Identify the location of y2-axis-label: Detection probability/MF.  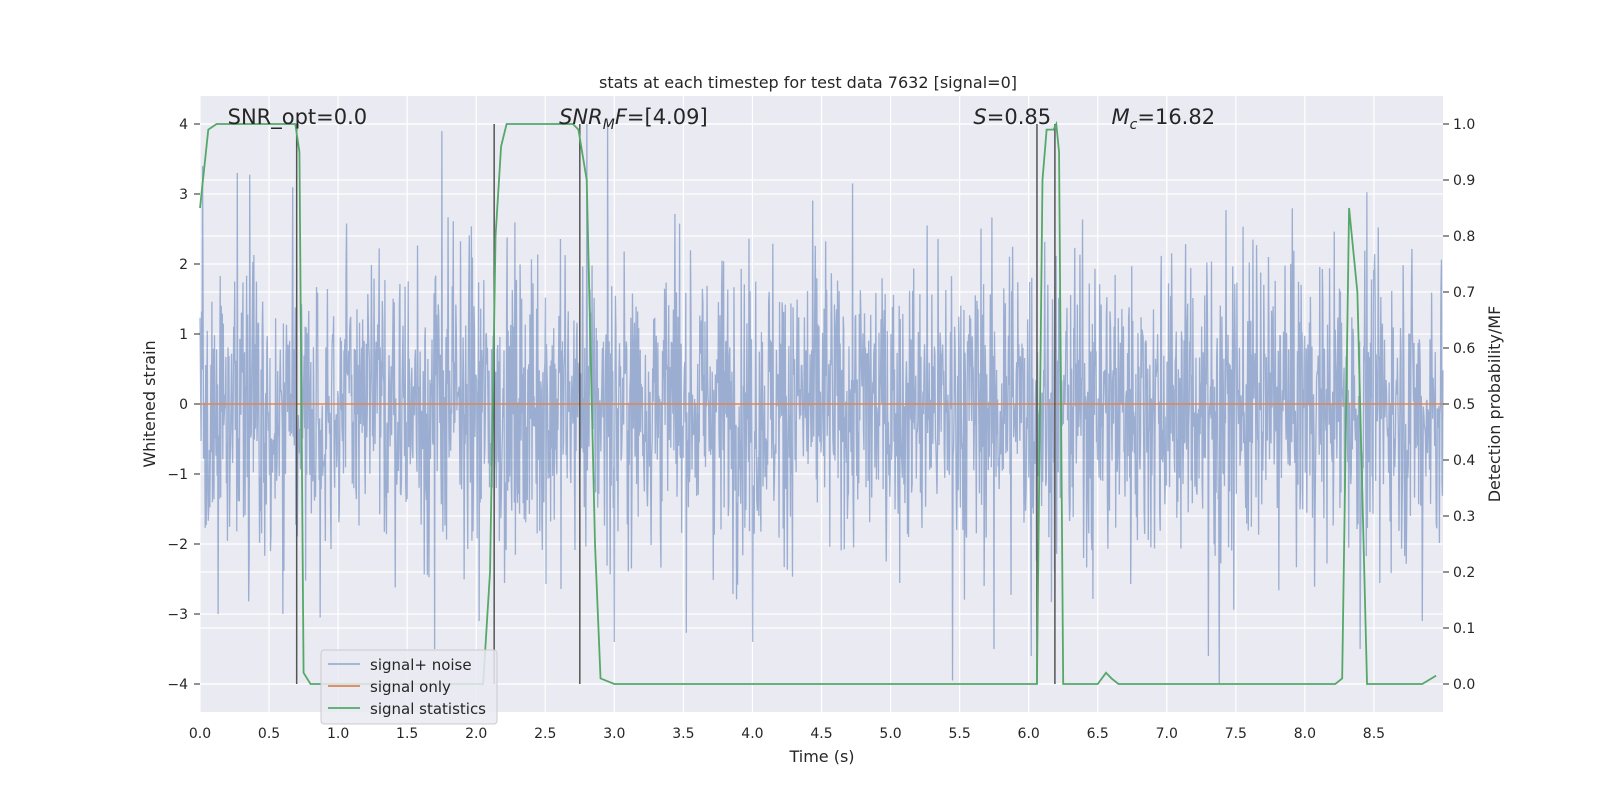
(1494, 404).